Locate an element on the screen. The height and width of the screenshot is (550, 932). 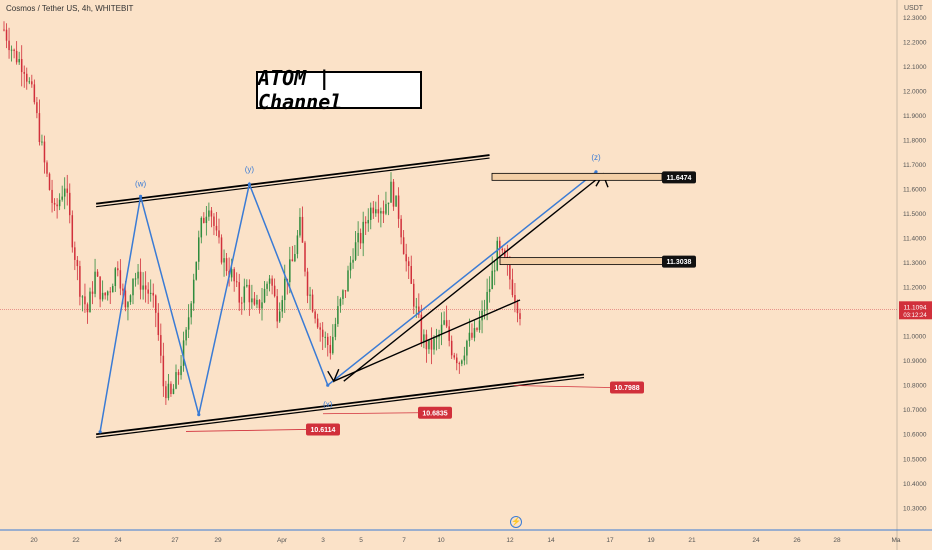
price-label-low-c-text: 10.7988 is located at coordinates (626, 388).